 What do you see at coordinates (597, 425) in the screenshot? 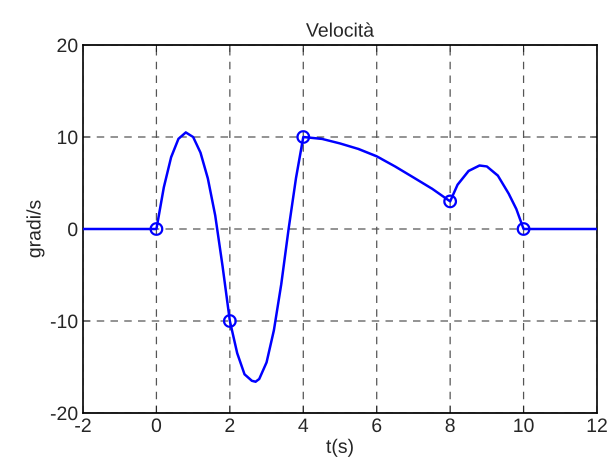
I see `x-tick-label: 12` at bounding box center [597, 425].